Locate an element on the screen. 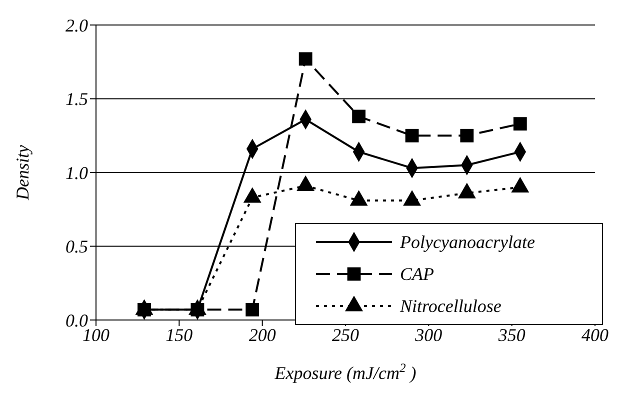  legend-label: Polycyanoacrylate is located at coordinates (467, 242).